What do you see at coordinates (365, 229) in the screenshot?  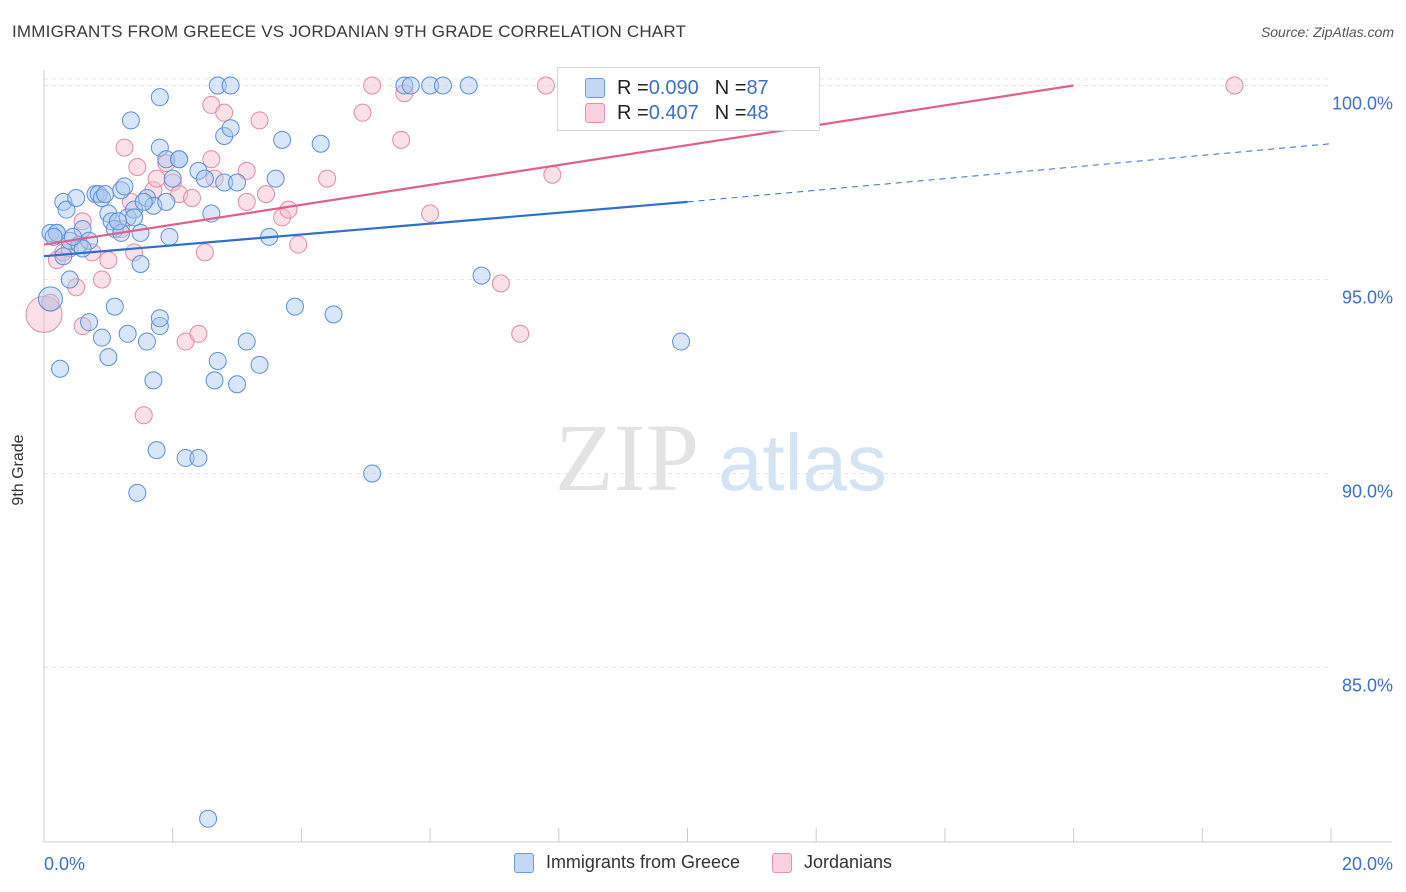 I see `trend-line-greece` at bounding box center [365, 229].